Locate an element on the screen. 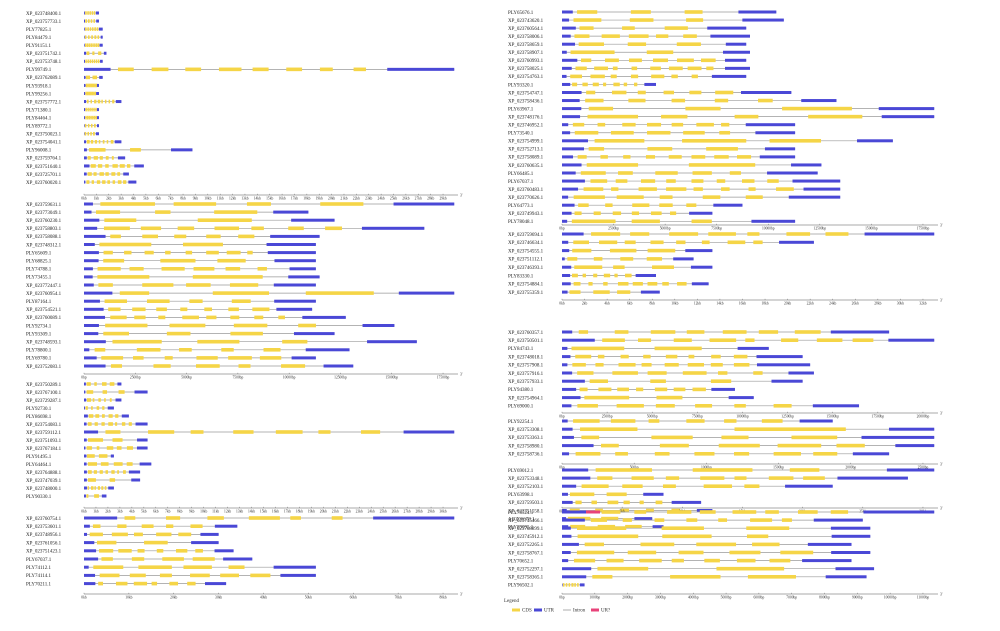  gene-label: XP_023751558.1 is located at coordinates (526, 511).